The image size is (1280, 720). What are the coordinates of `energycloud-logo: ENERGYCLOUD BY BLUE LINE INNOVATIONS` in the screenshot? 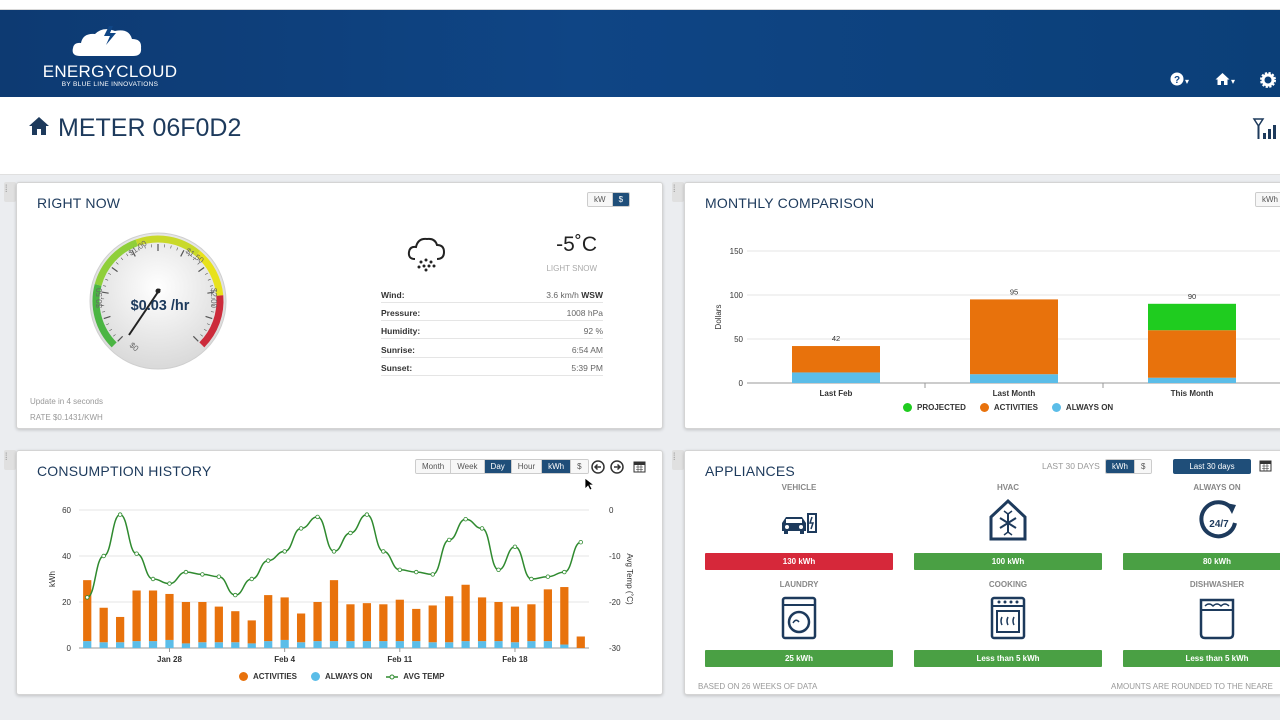 It's located at (110, 57).